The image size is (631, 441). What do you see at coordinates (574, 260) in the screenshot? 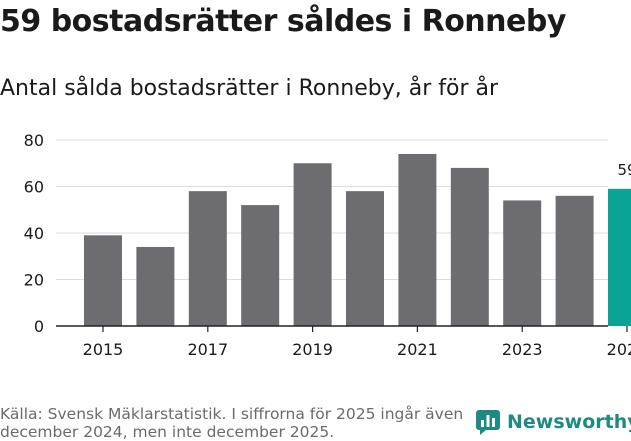
I see `bar-2024` at bounding box center [574, 260].